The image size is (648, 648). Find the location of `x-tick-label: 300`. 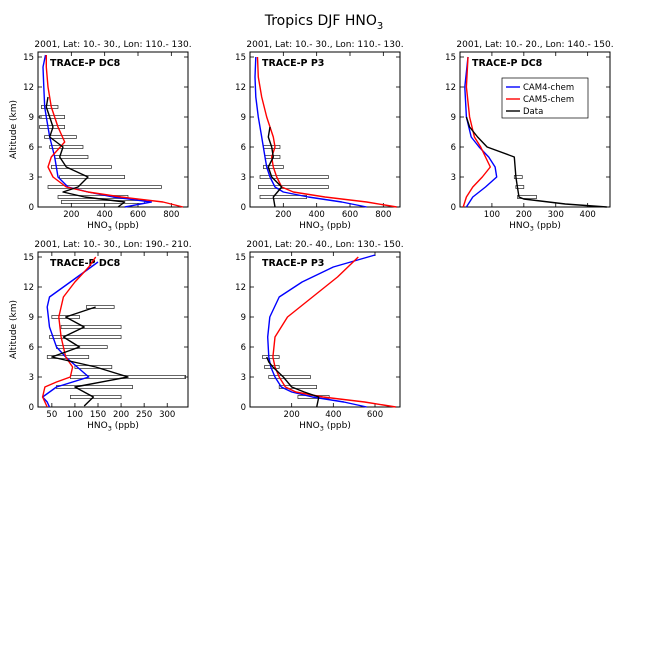

x-tick-label: 300 is located at coordinates (167, 415).